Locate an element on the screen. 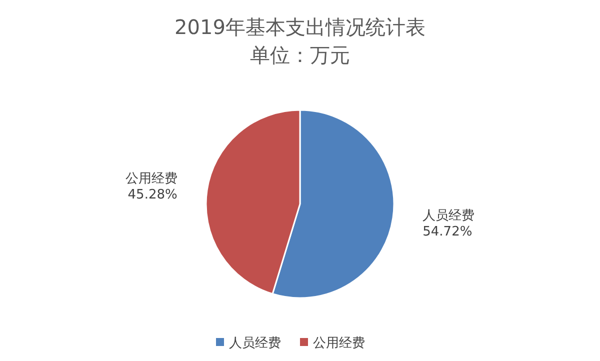 The height and width of the screenshot is (361, 600). slice-label: 公用经费 is located at coordinates (151, 179).